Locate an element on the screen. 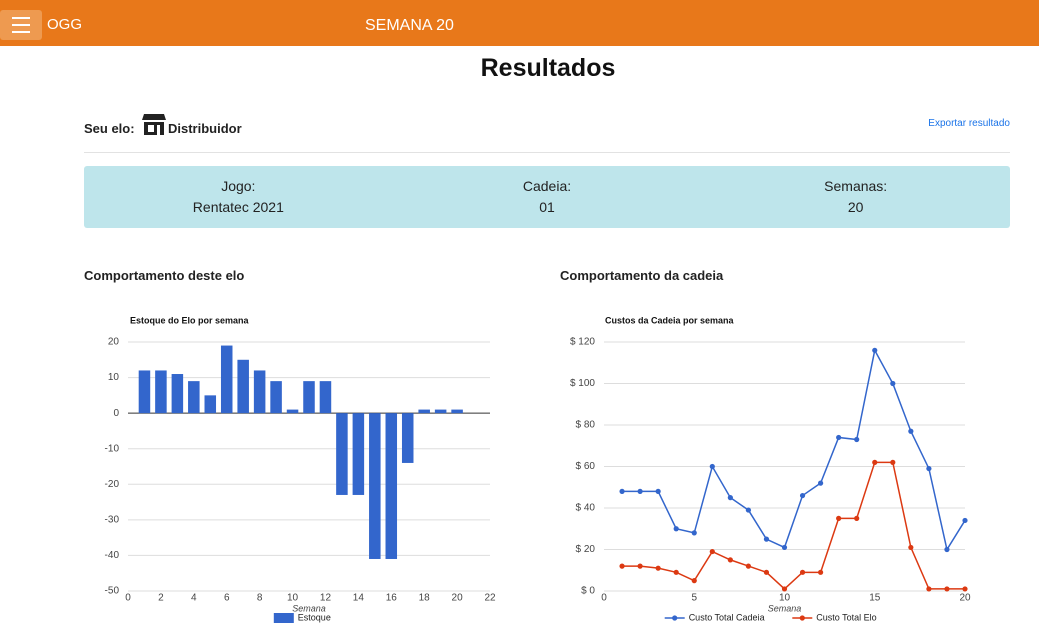 The width and height of the screenshot is (1039, 639). legend-label: Custo Total Elo is located at coordinates (846, 617).